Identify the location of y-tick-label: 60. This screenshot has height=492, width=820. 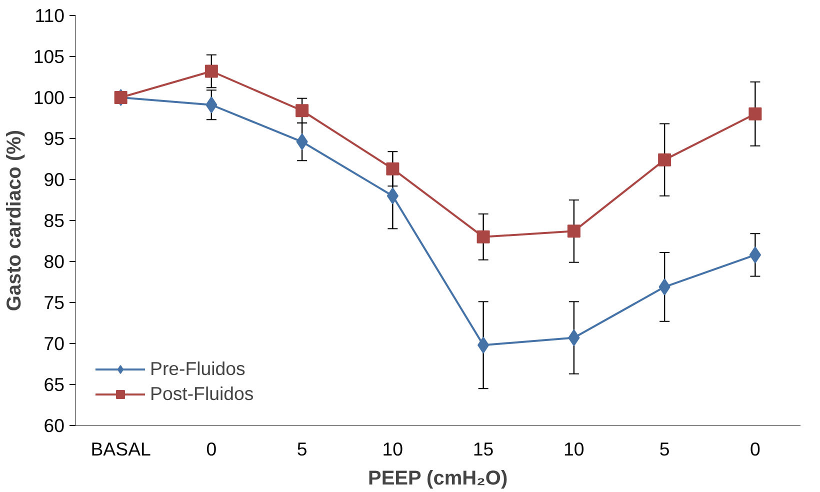
(54, 425).